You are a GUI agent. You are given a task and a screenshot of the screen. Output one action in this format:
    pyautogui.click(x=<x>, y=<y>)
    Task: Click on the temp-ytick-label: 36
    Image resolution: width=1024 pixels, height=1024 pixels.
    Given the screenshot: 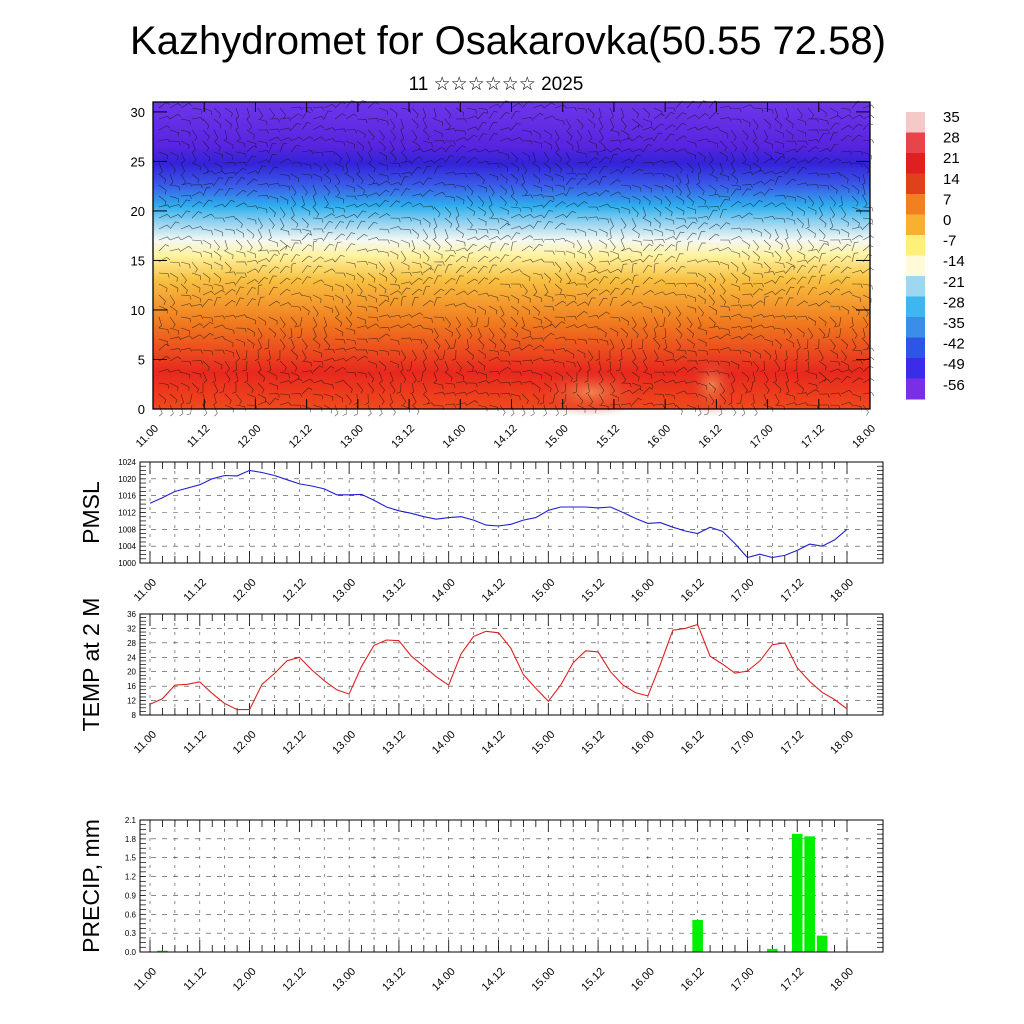 What is the action you would take?
    pyautogui.click(x=131, y=614)
    